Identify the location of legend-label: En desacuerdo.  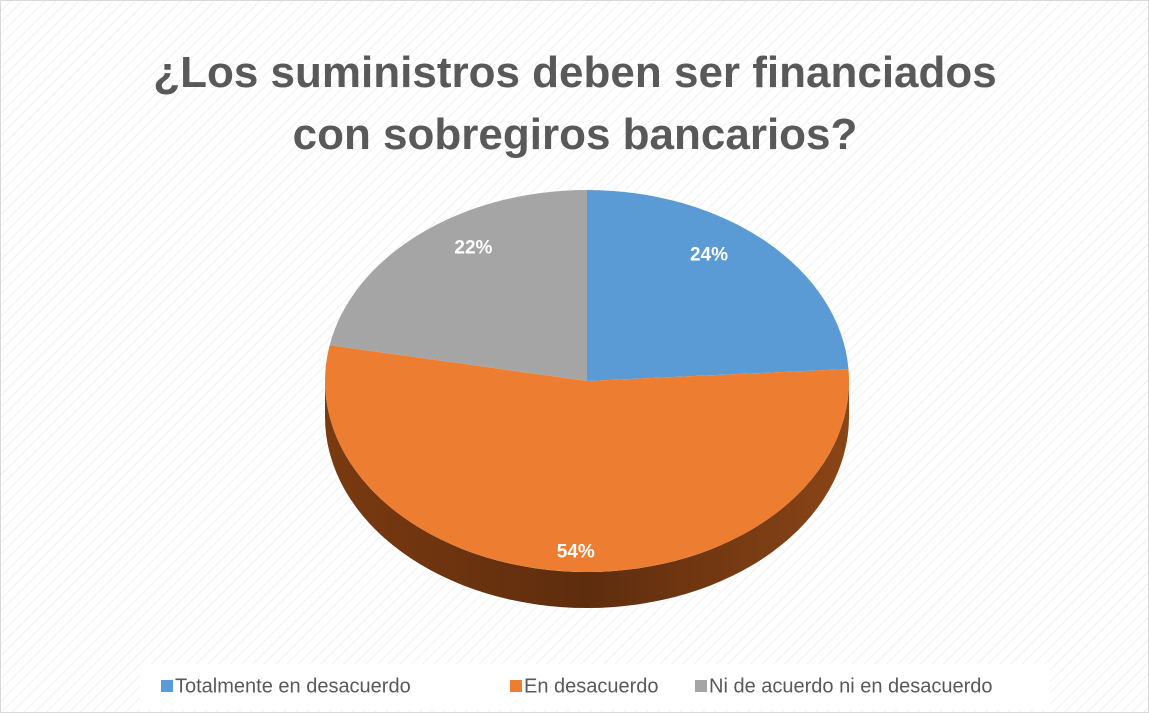
(591, 686).